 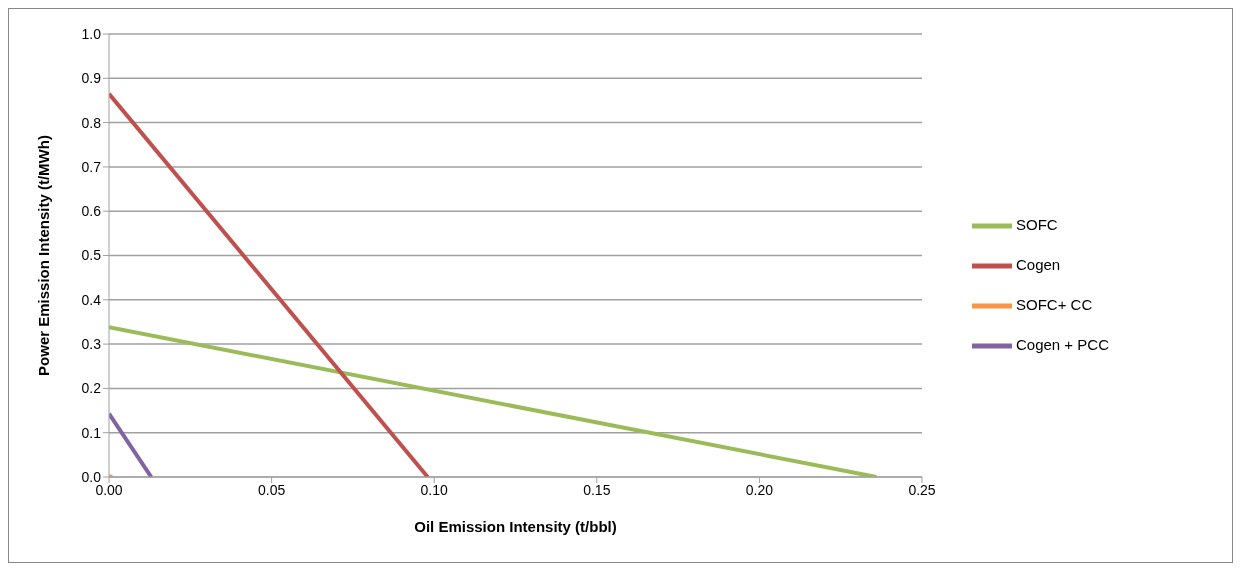 What do you see at coordinates (1038, 264) in the screenshot?
I see `legend-label: Cogen` at bounding box center [1038, 264].